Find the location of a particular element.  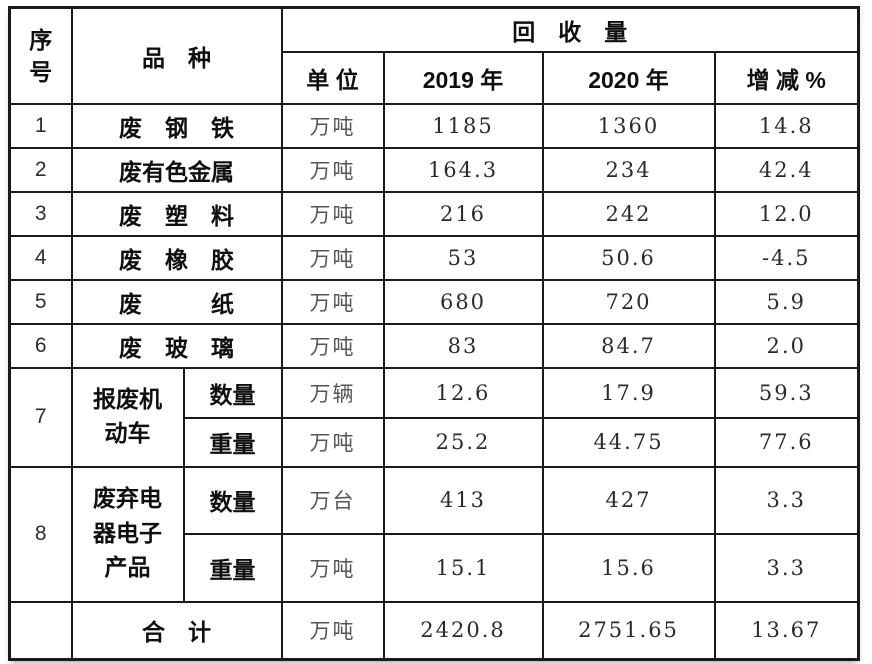

row-number: 1 is located at coordinates (40, 125).